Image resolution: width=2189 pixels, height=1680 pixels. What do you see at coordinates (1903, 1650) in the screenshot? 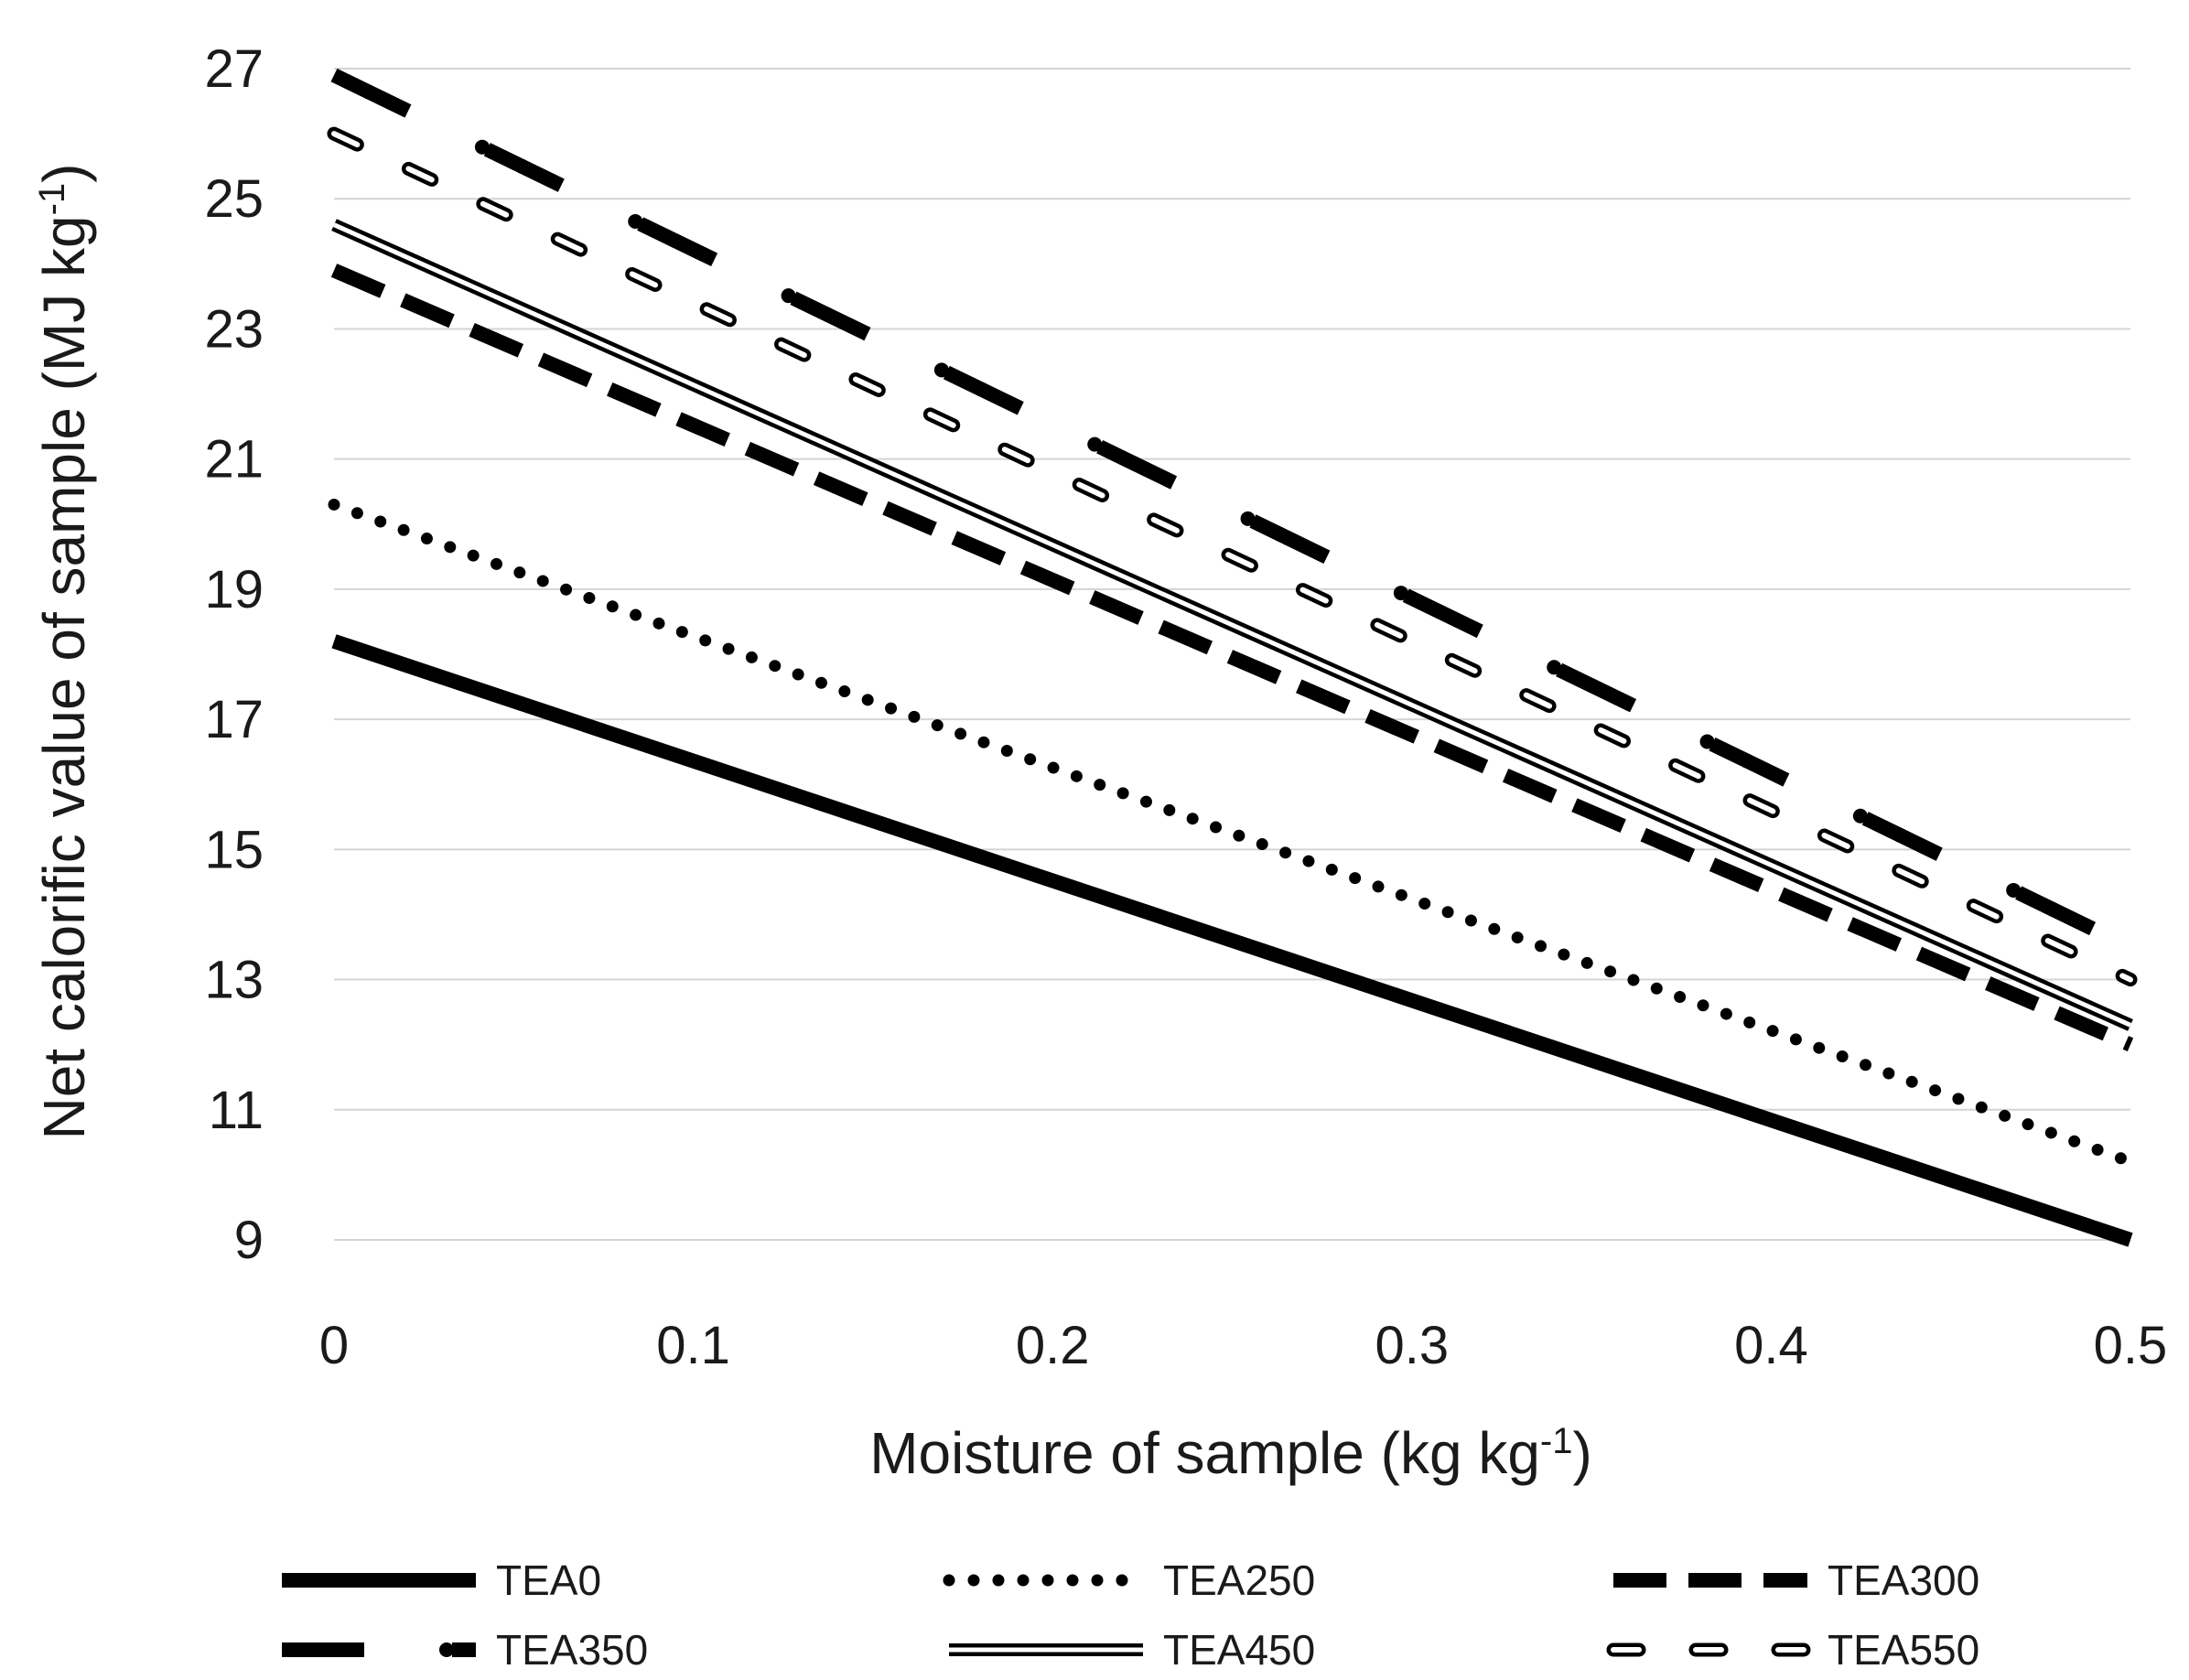
I see `legend-label-tea550: TEA550` at bounding box center [1903, 1650].